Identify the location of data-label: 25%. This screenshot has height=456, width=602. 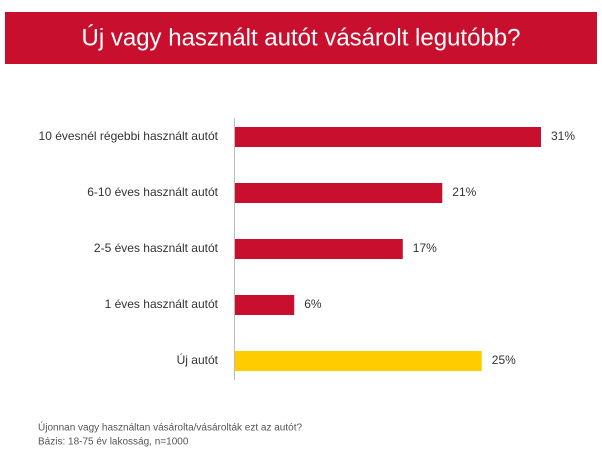
(504, 360).